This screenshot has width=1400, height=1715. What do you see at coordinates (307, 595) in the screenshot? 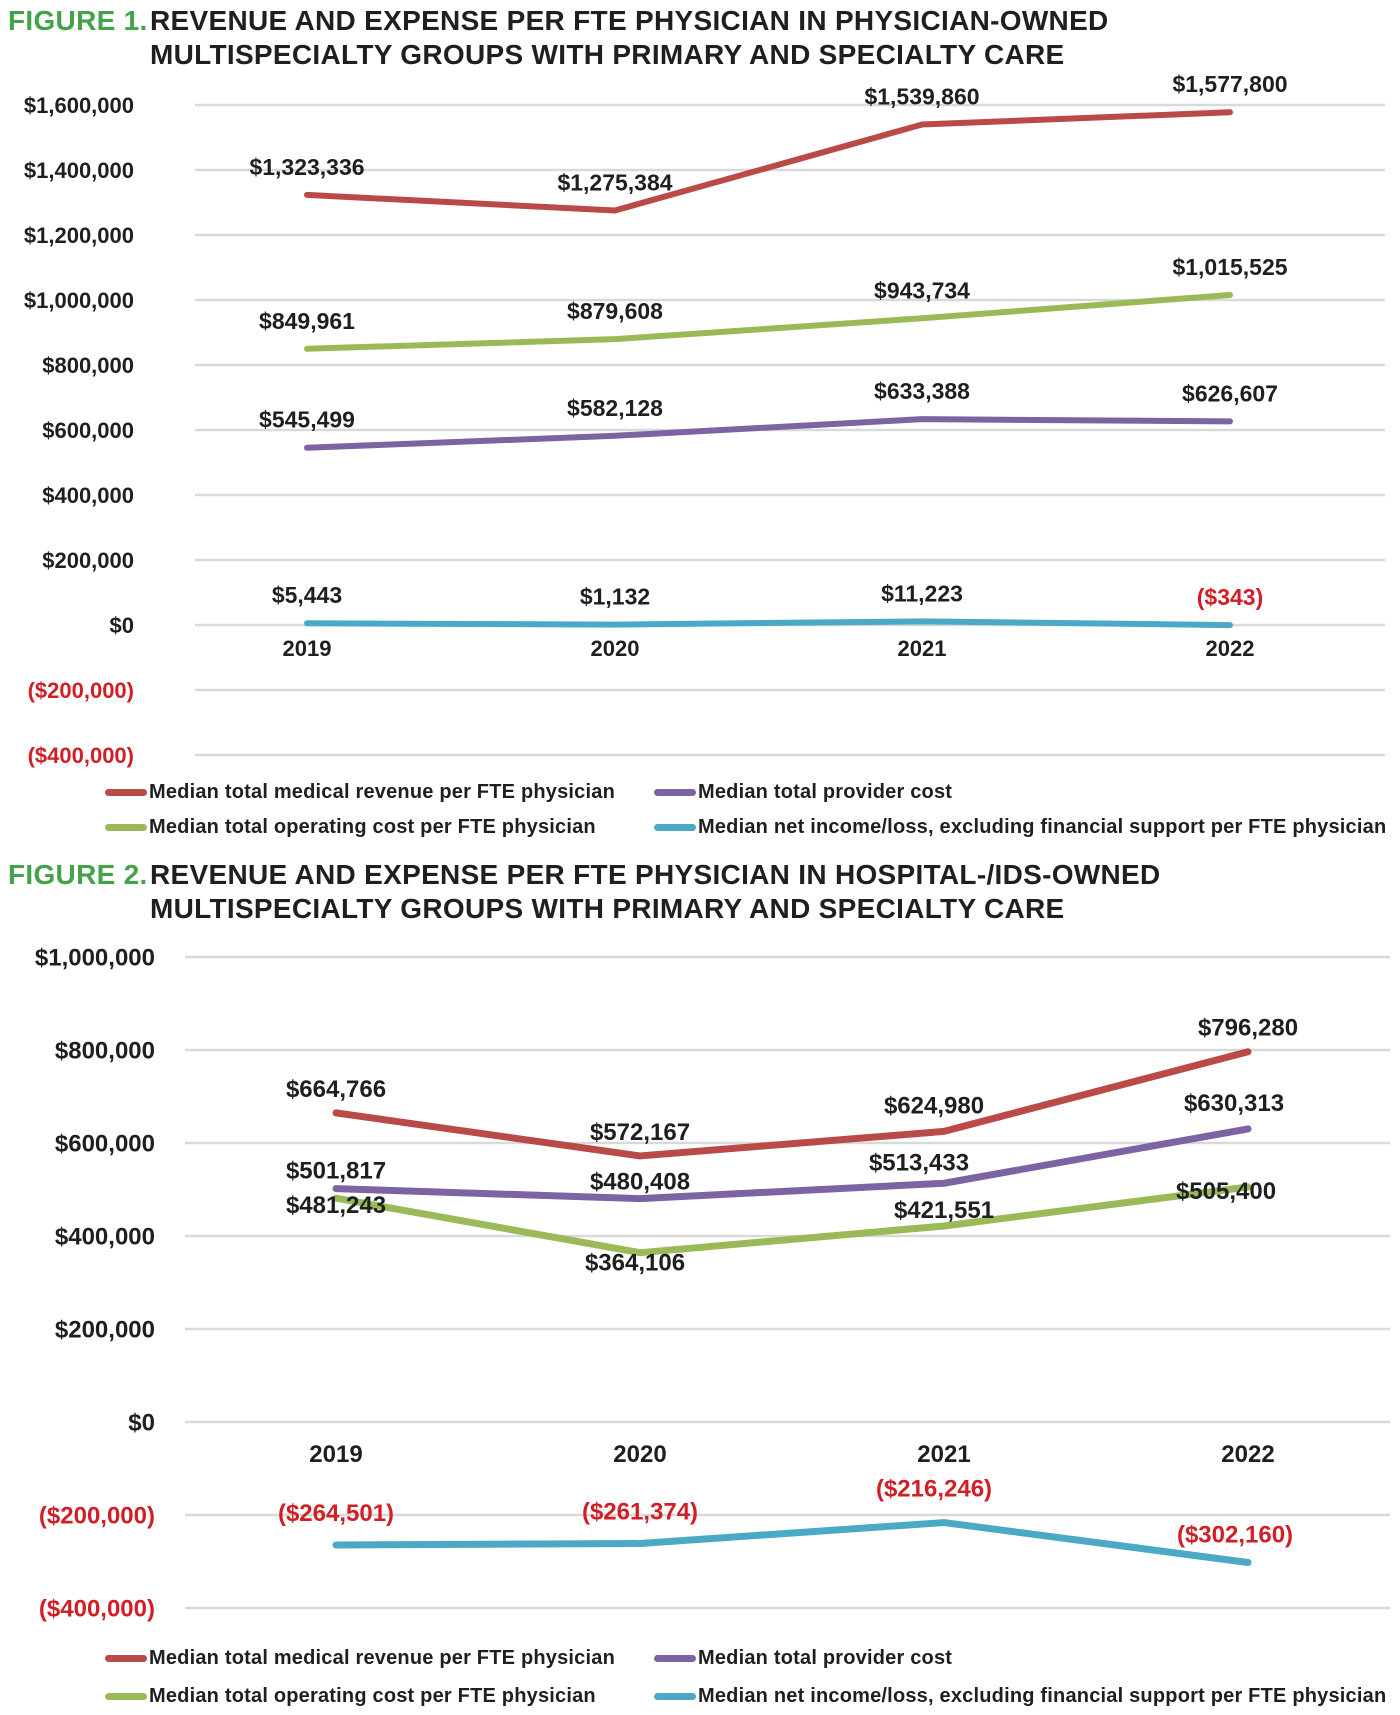
I see `data-label: $5,443` at bounding box center [307, 595].